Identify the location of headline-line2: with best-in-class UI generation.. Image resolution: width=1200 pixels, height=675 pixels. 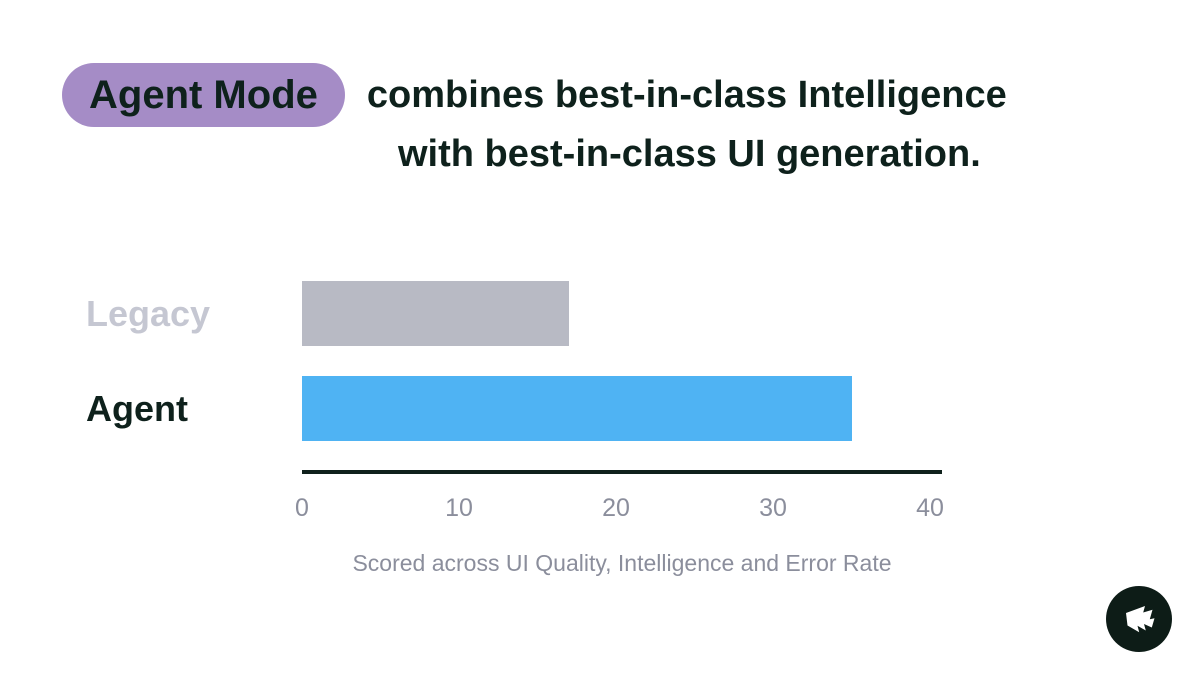
(689, 154).